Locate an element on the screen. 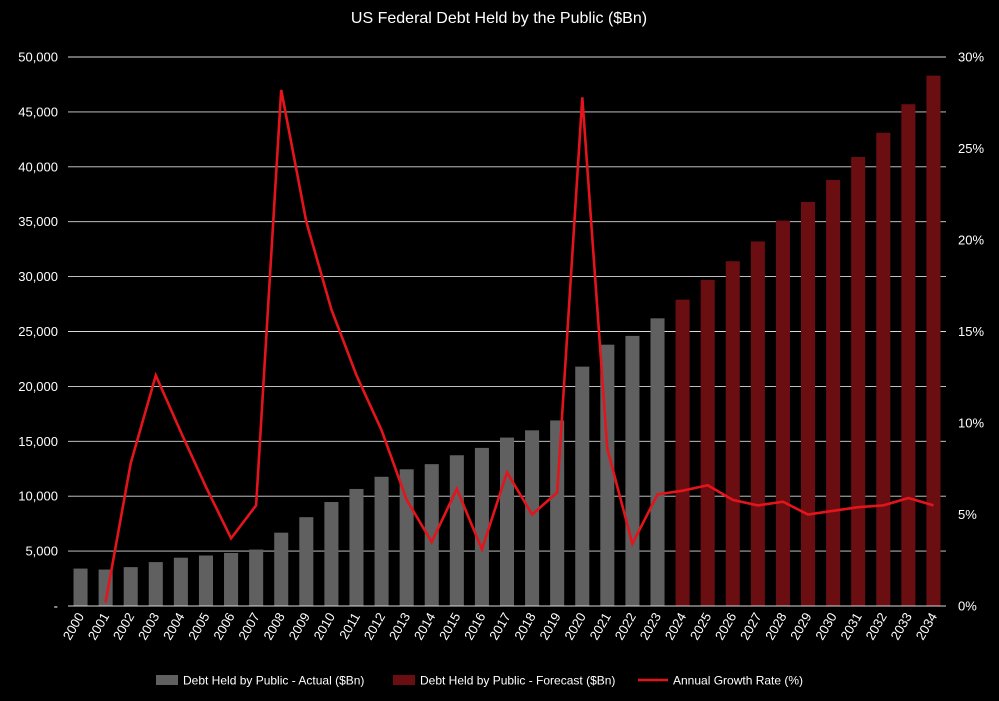  x-tick-label: 2032 is located at coordinates (875, 626).